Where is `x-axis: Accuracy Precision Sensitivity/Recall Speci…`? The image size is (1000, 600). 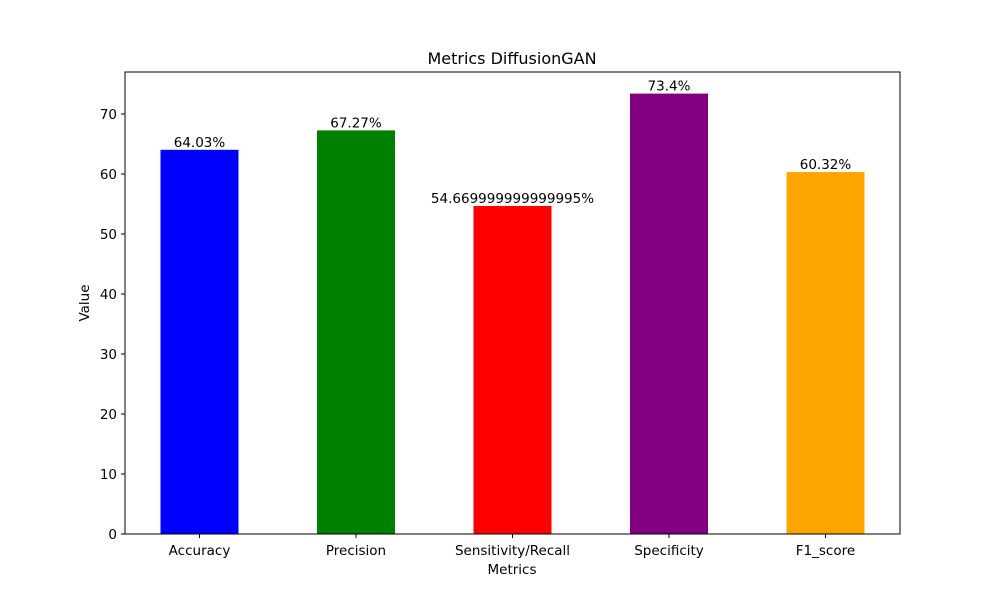
x-axis: Accuracy Precision Sensitivity/Recall Speci… is located at coordinates (512, 546).